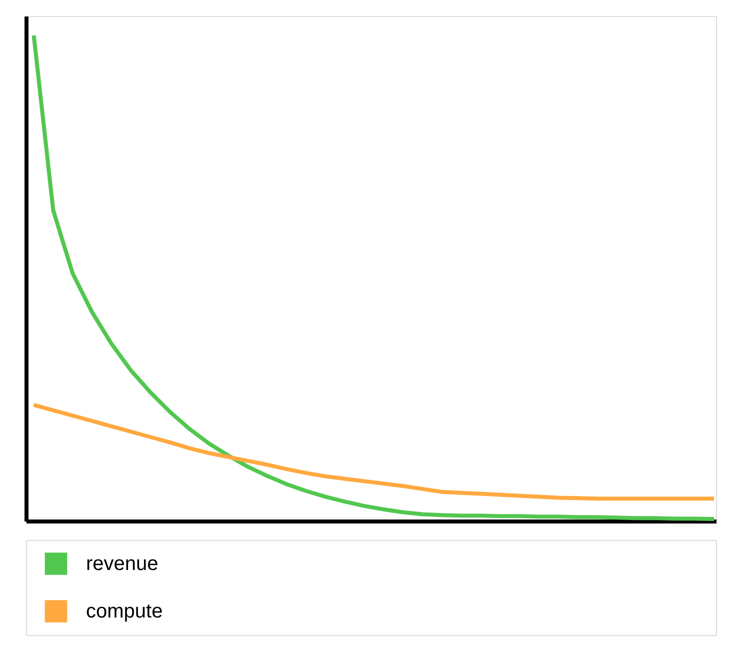 The height and width of the screenshot is (666, 747). Describe the element at coordinates (124, 611) in the screenshot. I see `legend-label: compute` at that location.